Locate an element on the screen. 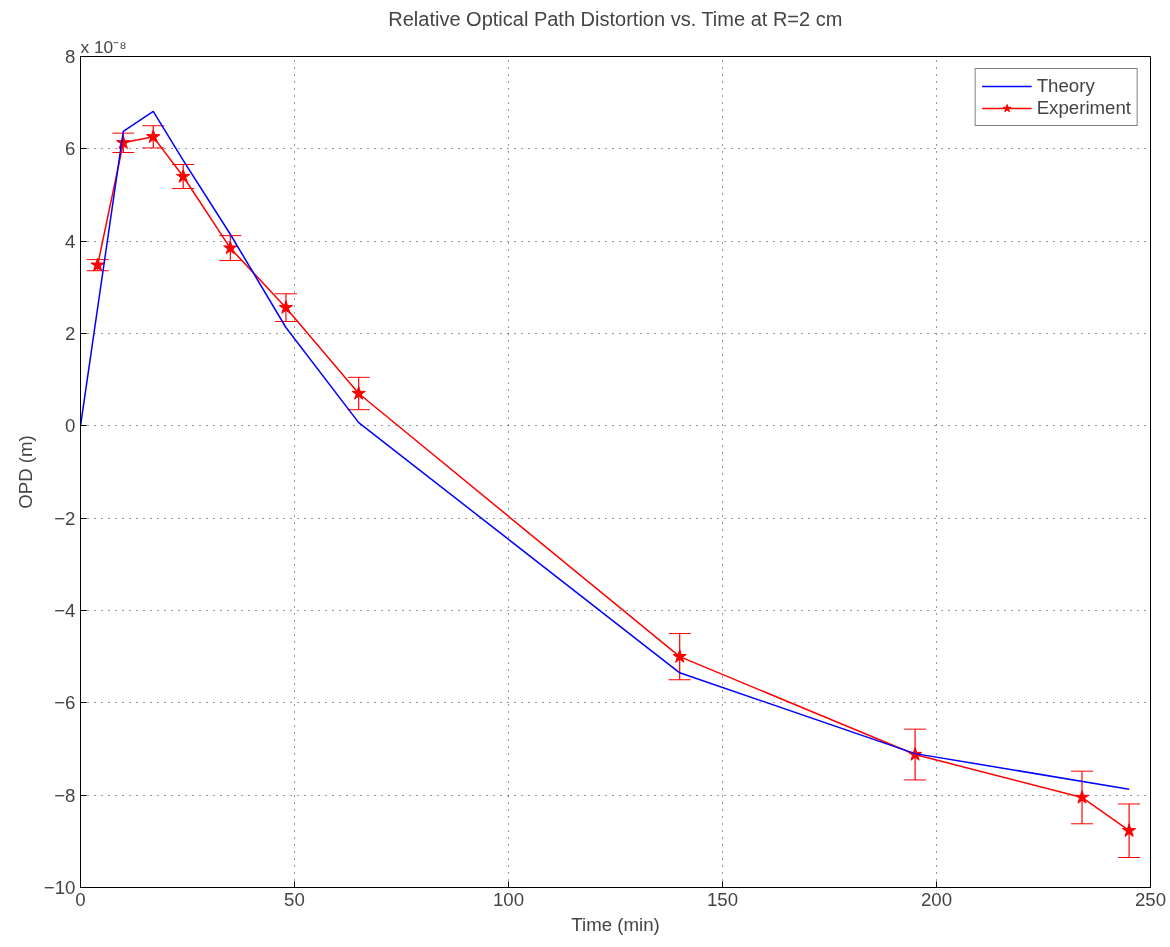  y-tick-label: −10 is located at coordinates (59, 887).